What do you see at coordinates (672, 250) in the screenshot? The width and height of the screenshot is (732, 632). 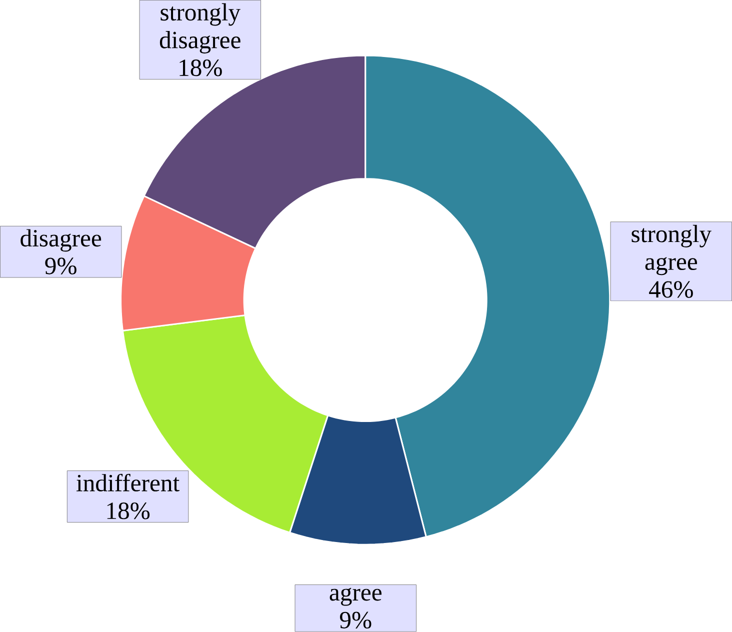 I see `slice-label: strongly agree` at bounding box center [672, 250].